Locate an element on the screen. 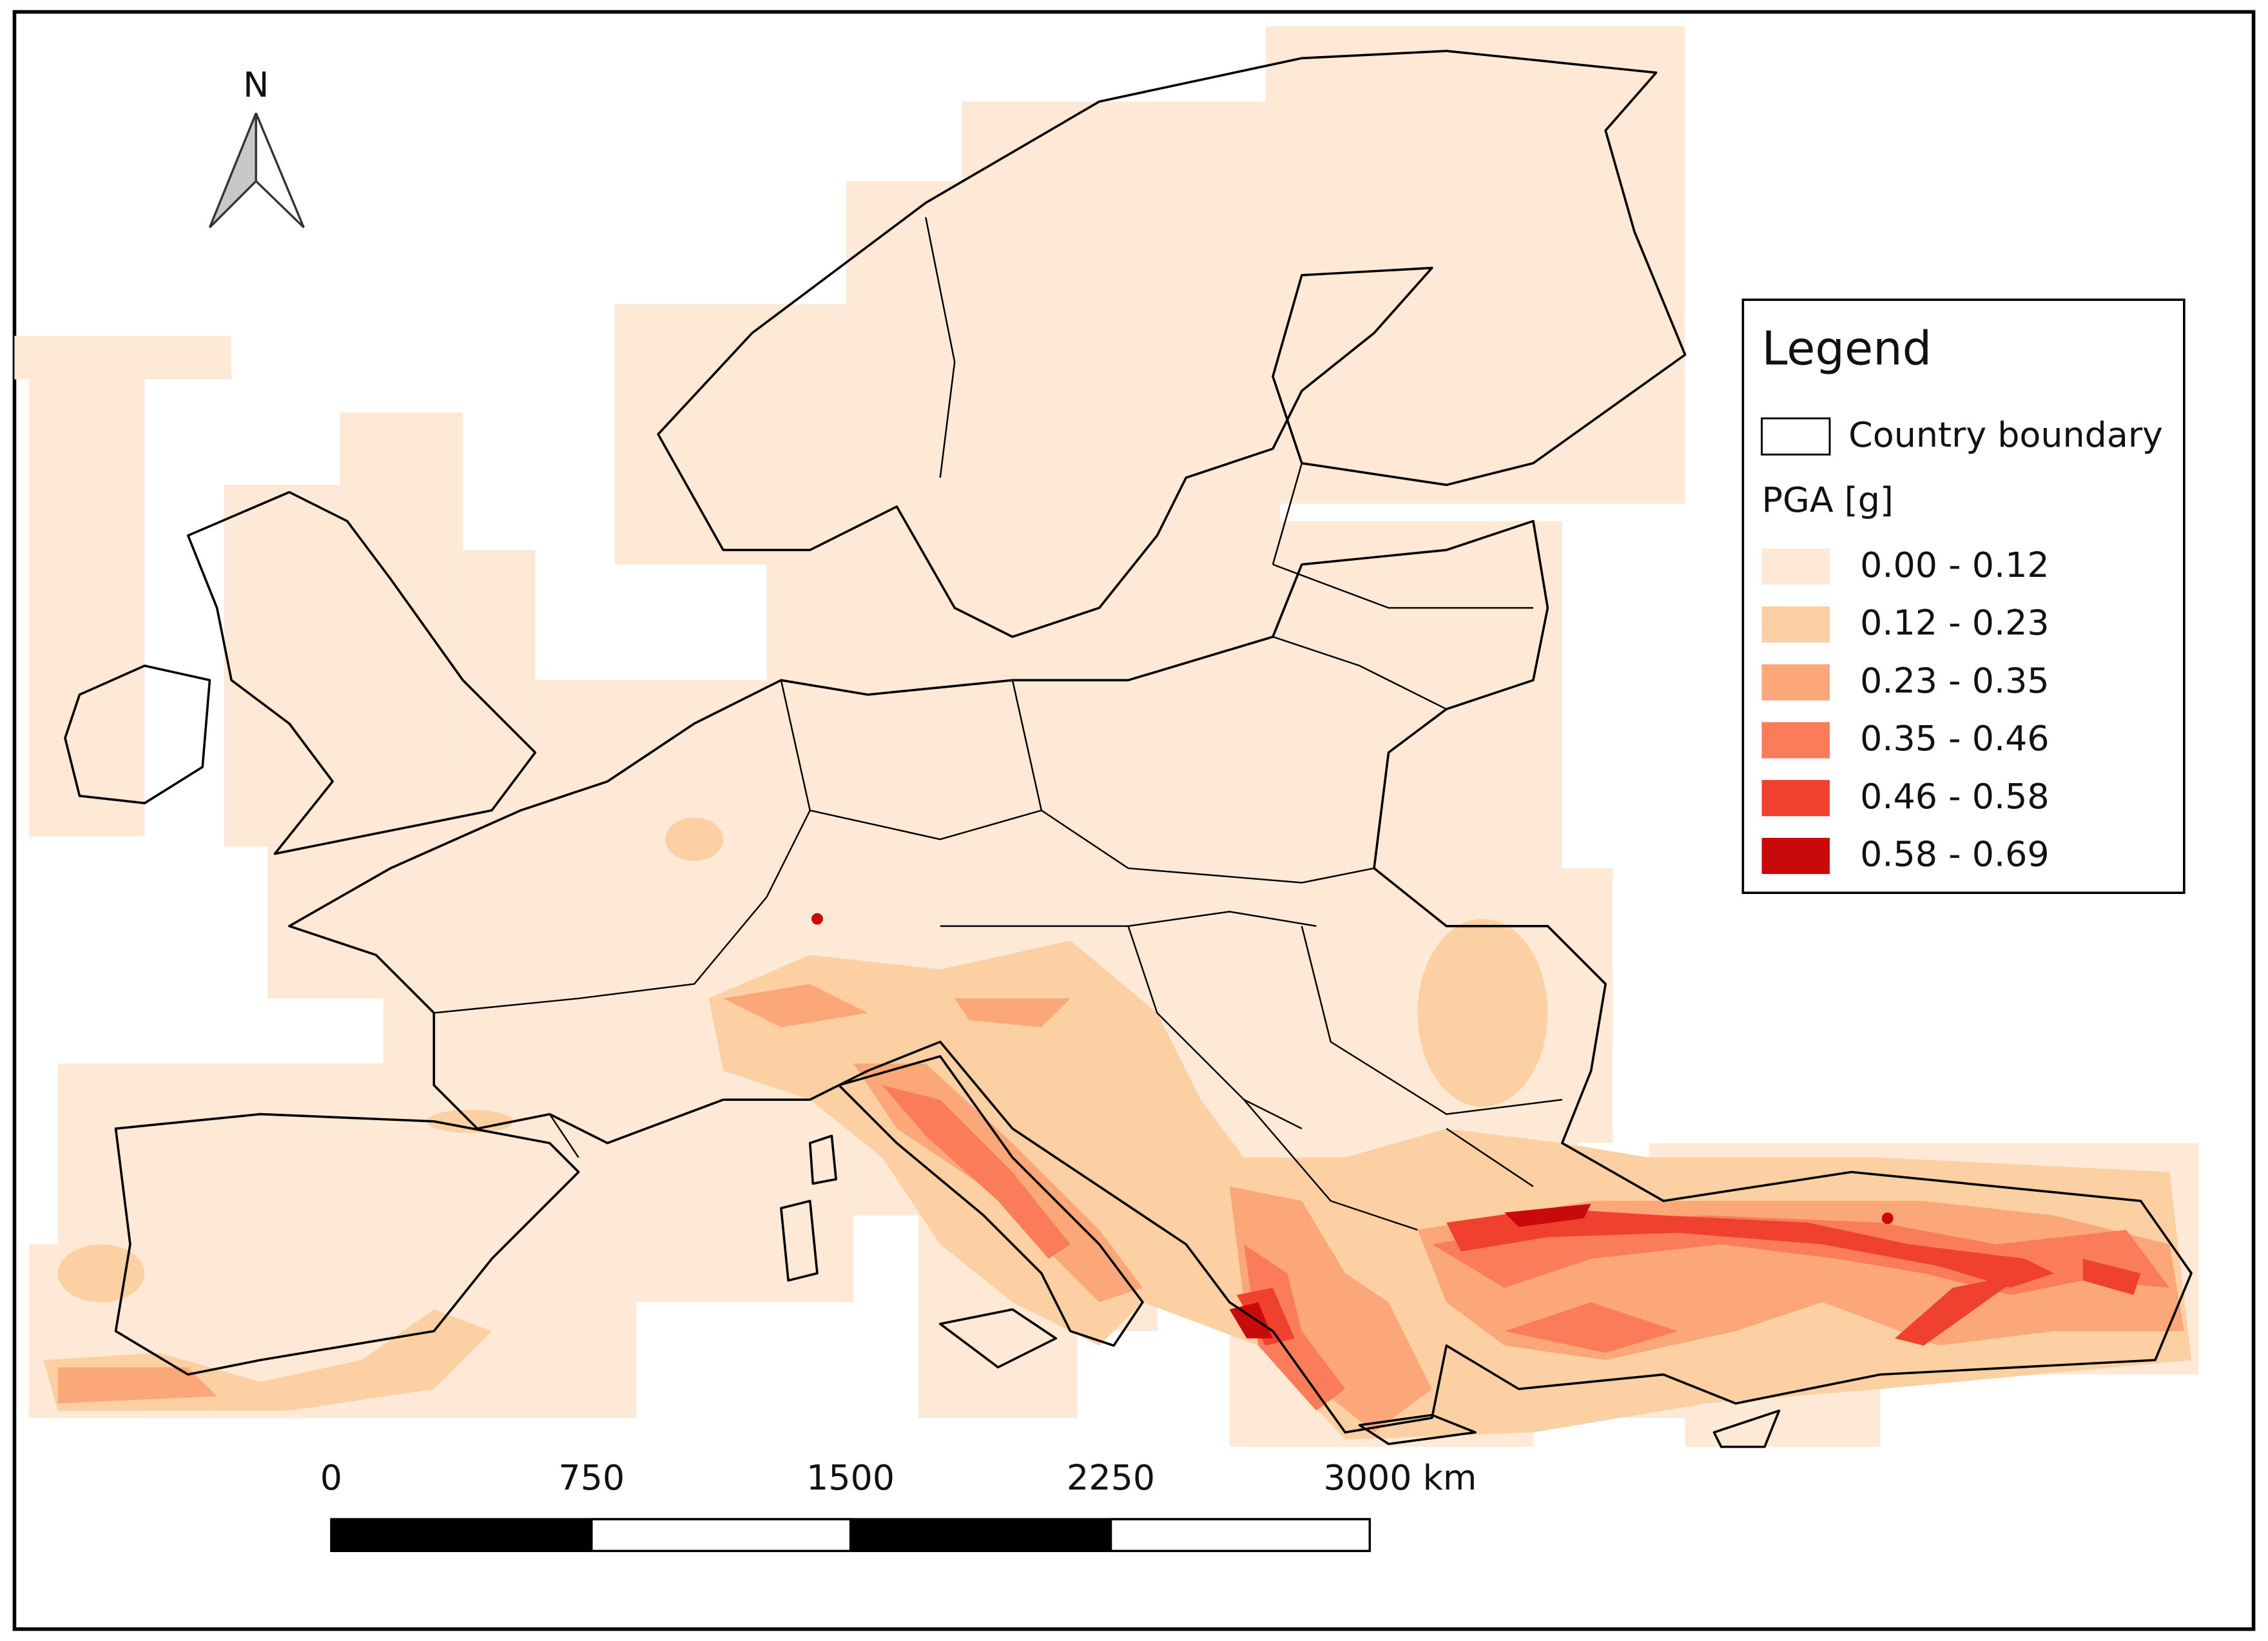  scale-label: 0 is located at coordinates (331, 1477).